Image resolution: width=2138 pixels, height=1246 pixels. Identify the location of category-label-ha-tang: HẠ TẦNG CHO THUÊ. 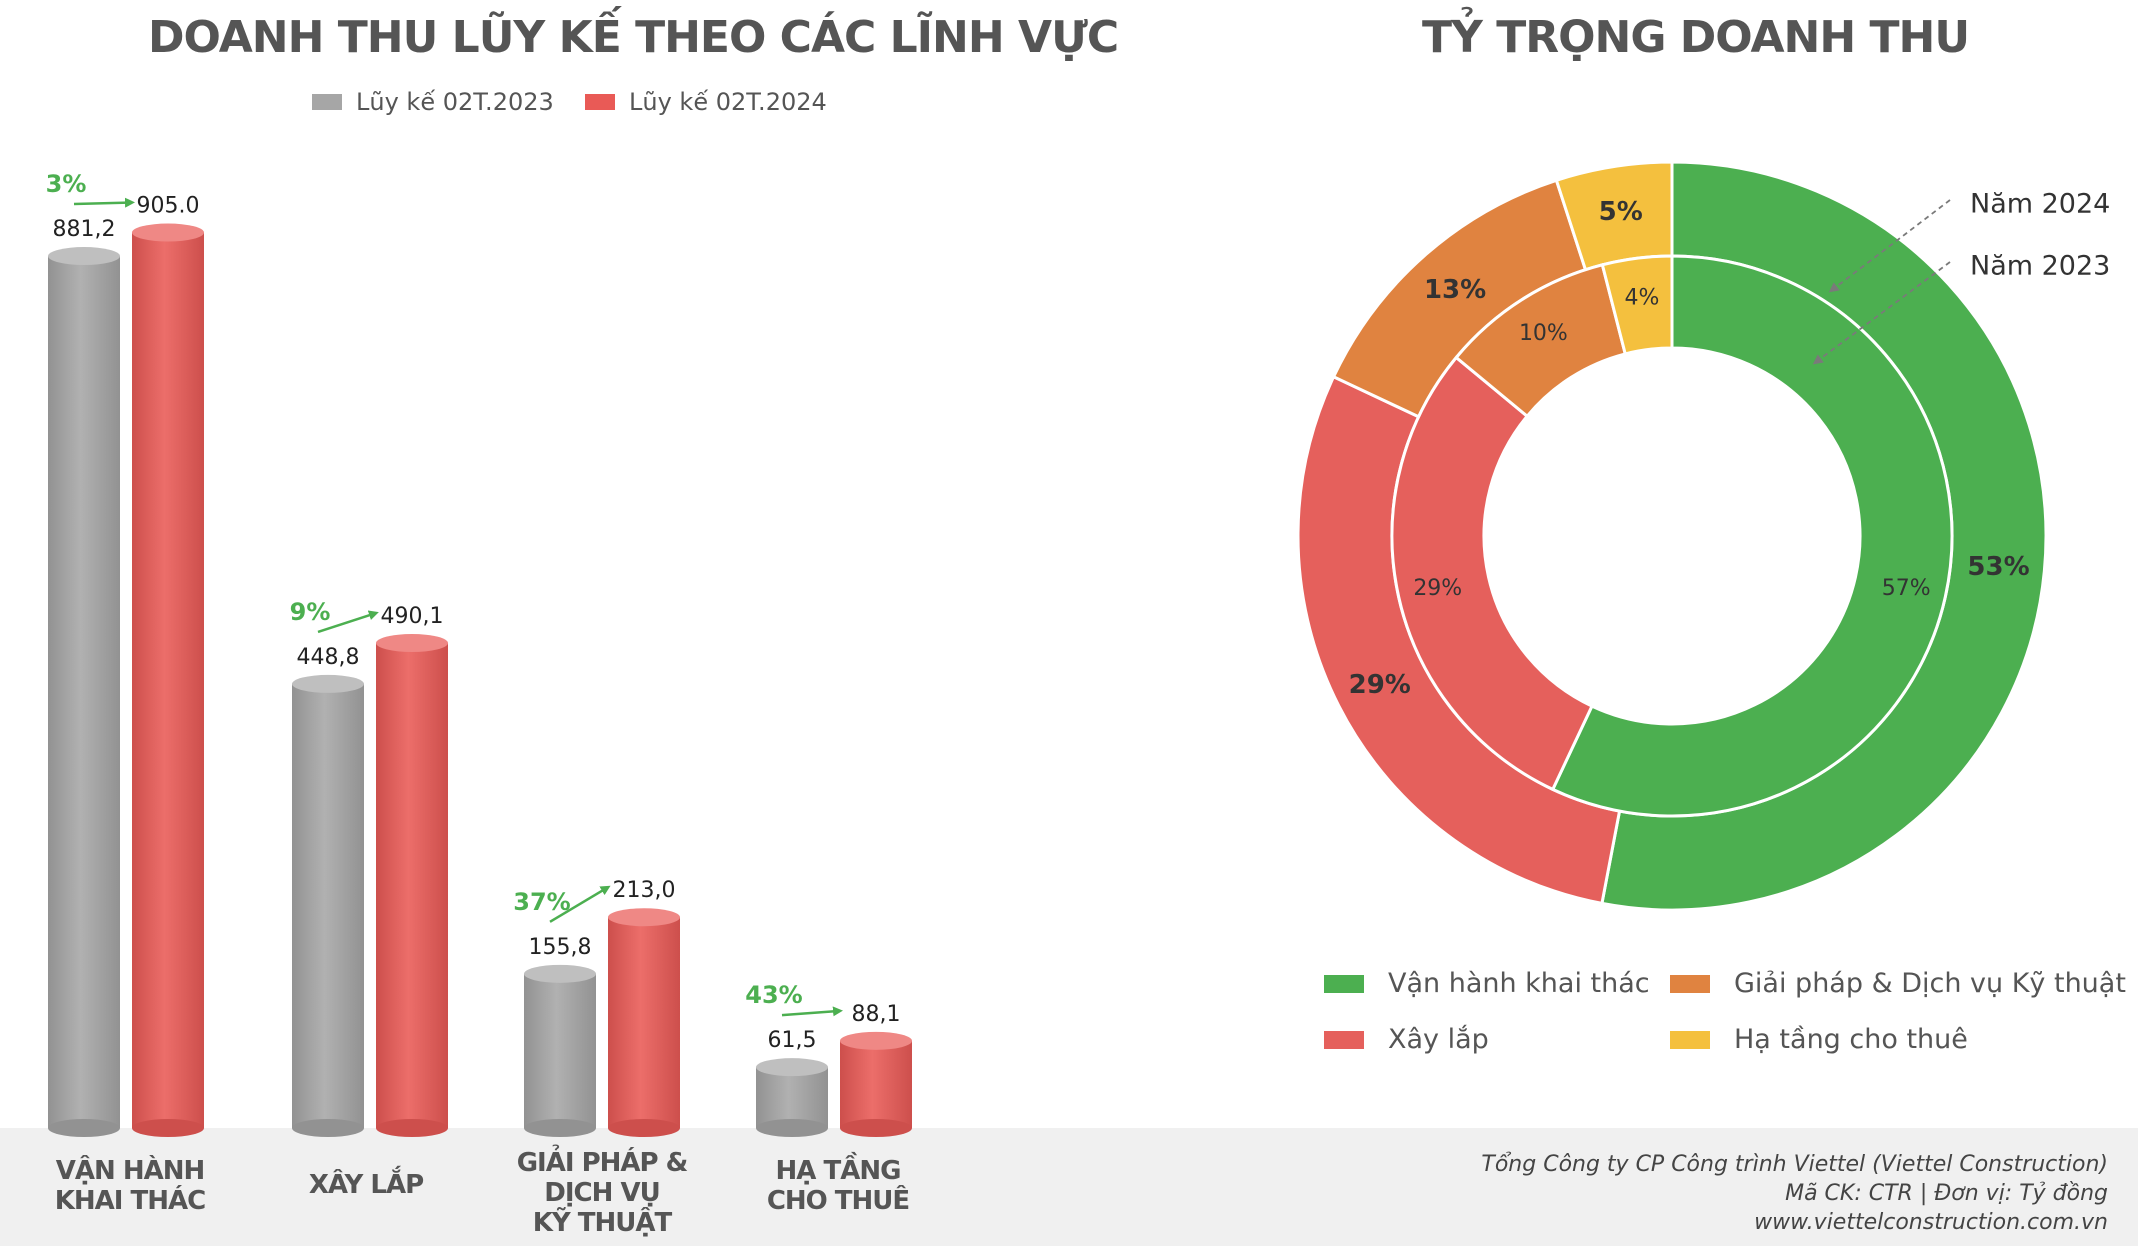
(838, 1186).